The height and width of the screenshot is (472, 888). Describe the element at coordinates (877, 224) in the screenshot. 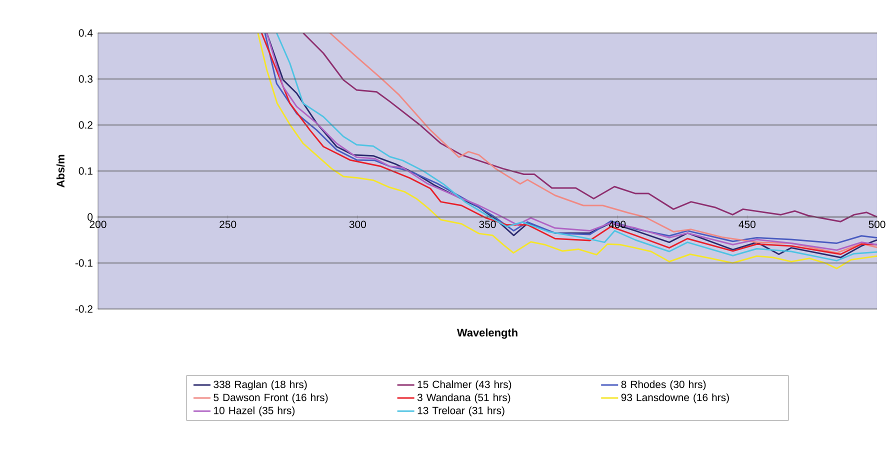

I see `x-tick-label: 500` at that location.